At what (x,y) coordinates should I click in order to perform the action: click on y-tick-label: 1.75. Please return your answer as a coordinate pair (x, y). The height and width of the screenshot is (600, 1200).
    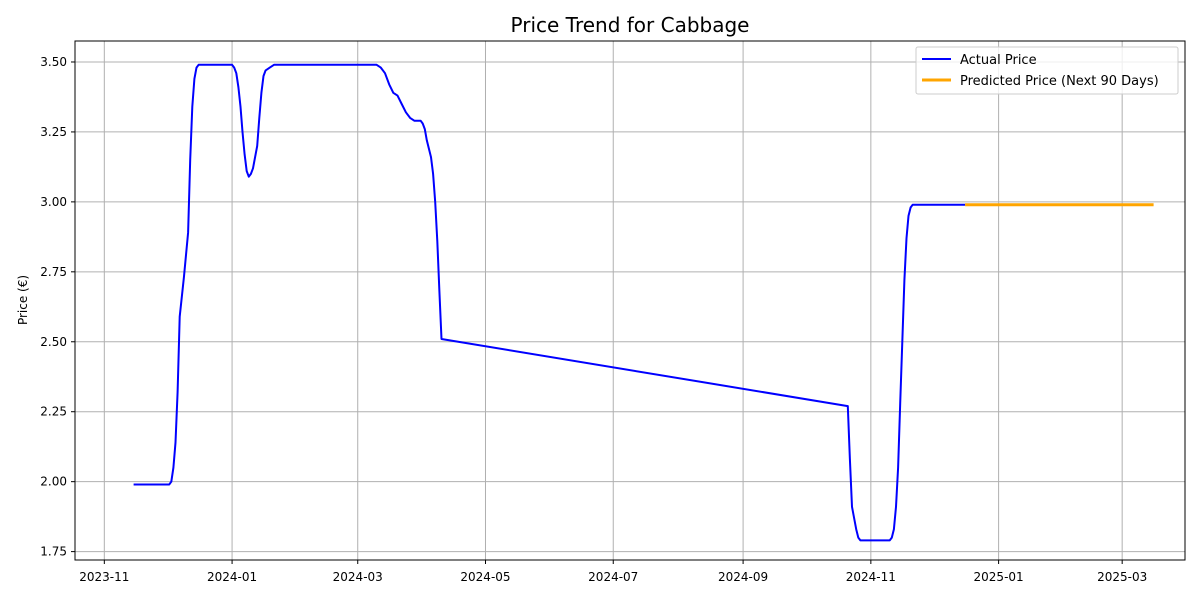
    Looking at the image, I should click on (53, 552).